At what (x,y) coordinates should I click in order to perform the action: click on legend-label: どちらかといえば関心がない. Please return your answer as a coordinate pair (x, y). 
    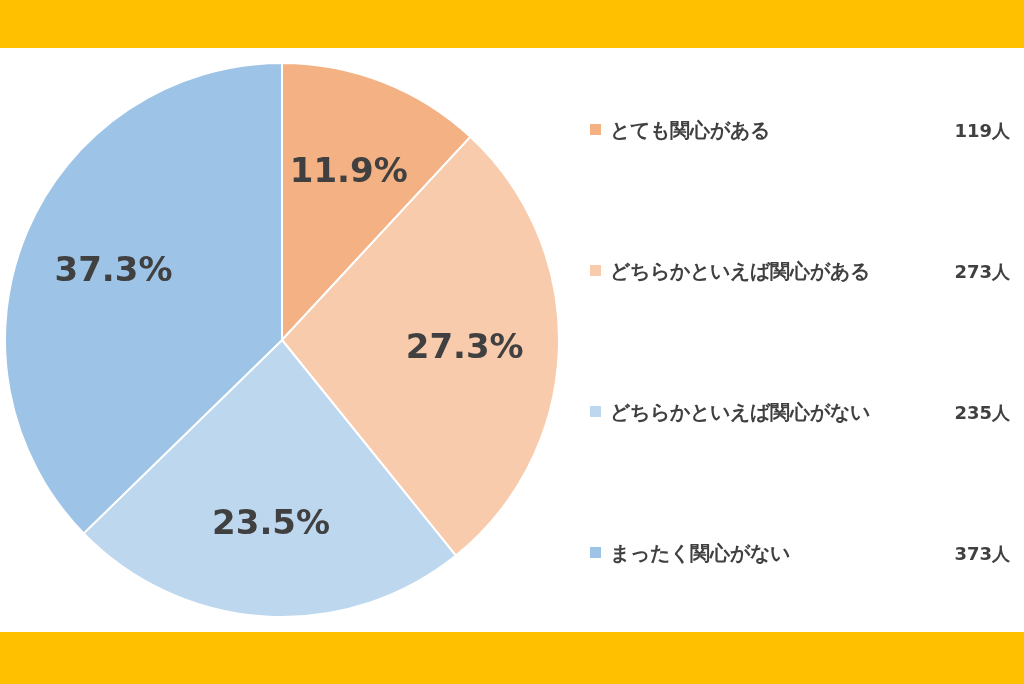
    Looking at the image, I should click on (740, 412).